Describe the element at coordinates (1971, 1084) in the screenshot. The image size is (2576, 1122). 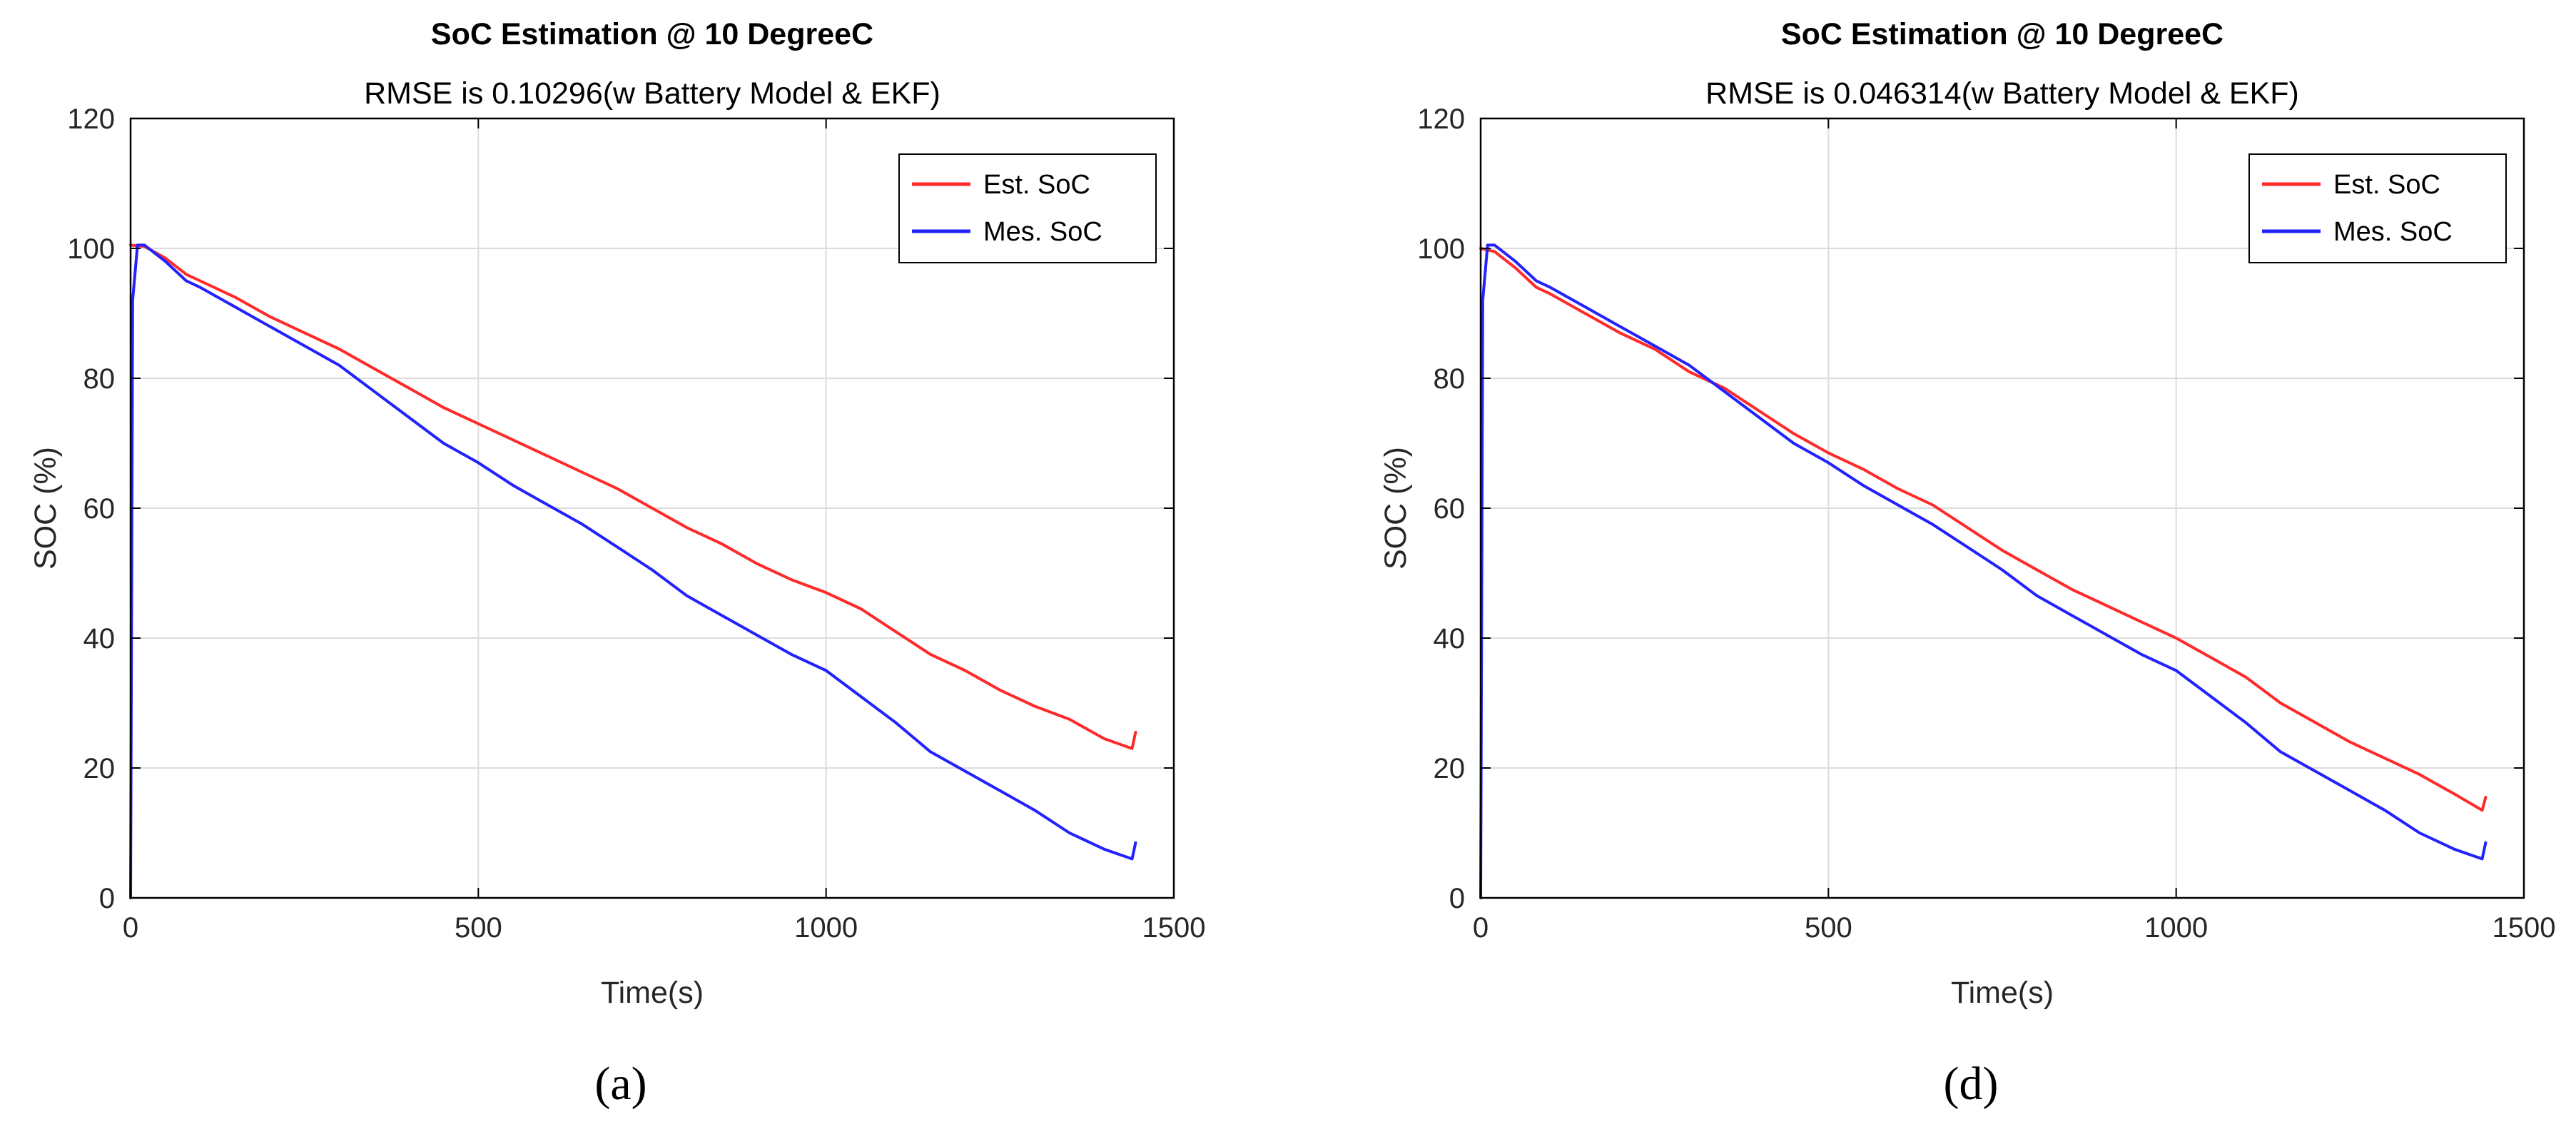
I see `panel-caption: (d)` at that location.